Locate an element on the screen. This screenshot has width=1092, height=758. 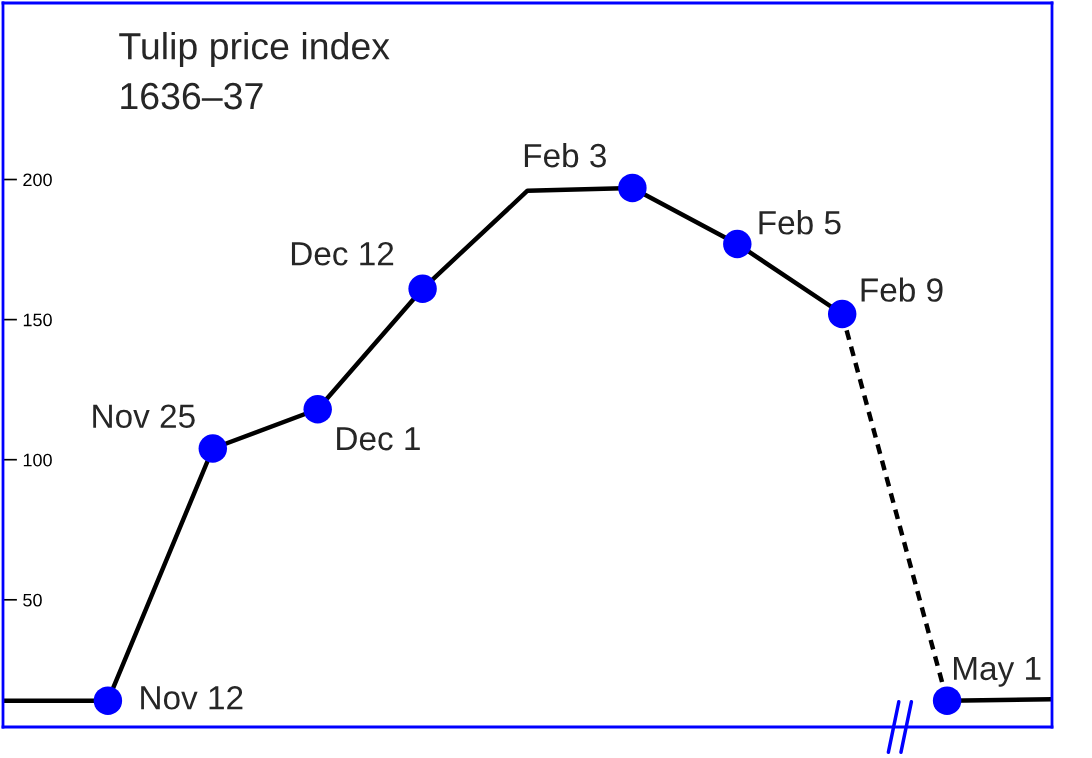
annotation: Feb 9 is located at coordinates (902, 289).